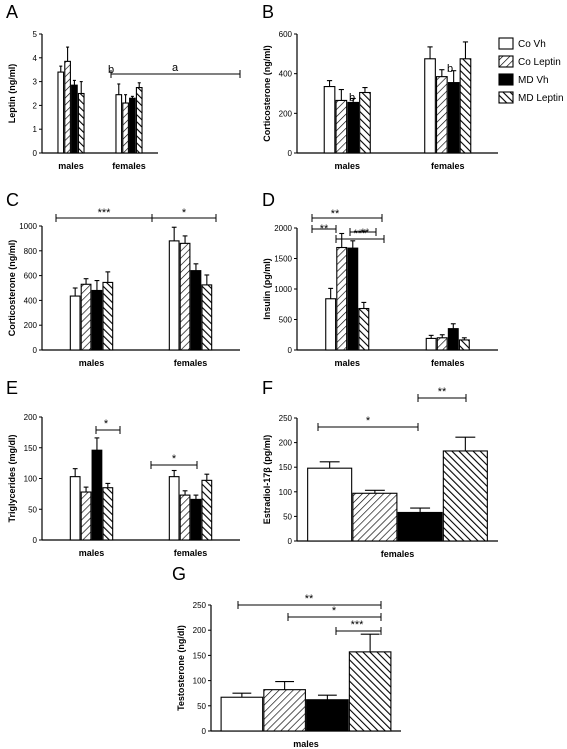  Describe the element at coordinates (267, 388) in the screenshot. I see `panel-label: F` at that location.